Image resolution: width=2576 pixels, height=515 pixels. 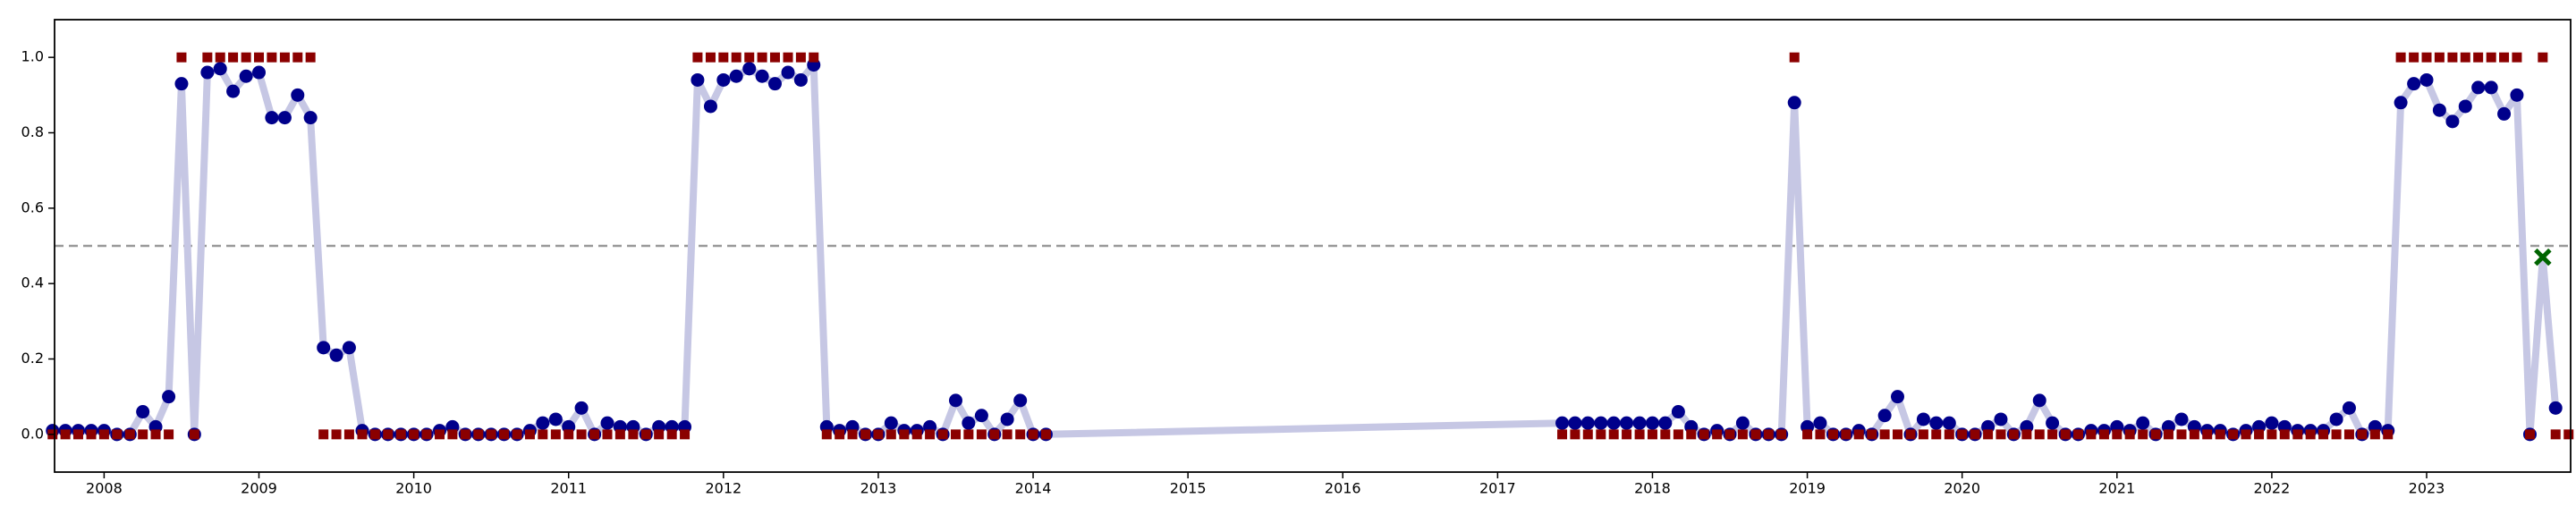 I want to click on y-tick-label: 0.6, so click(x=32, y=206).